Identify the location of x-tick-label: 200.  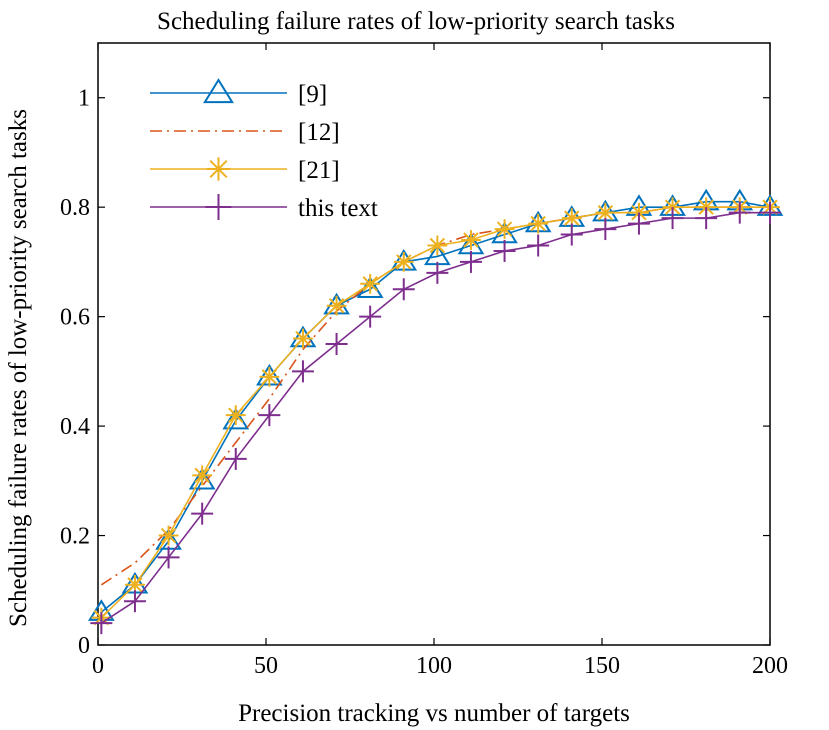
(770, 666).